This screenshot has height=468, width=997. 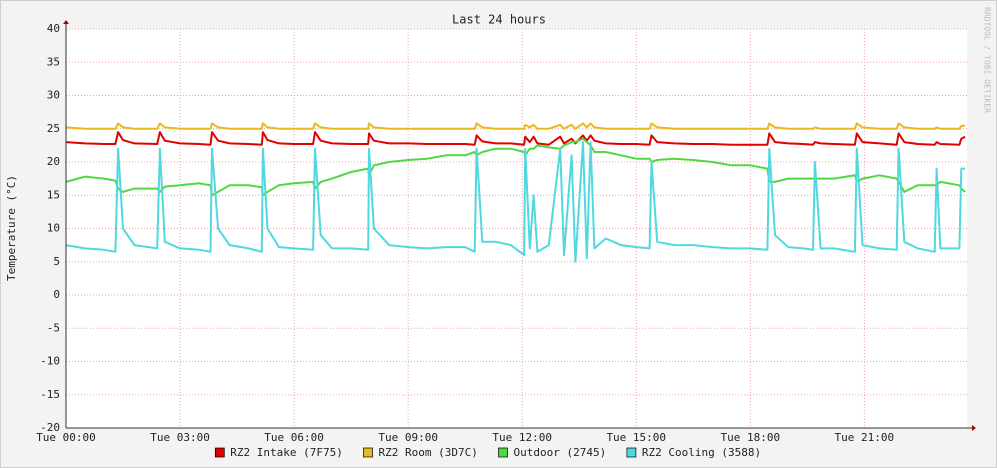 What do you see at coordinates (56, 261) in the screenshot?
I see `y-tick-label: 5` at bounding box center [56, 261].